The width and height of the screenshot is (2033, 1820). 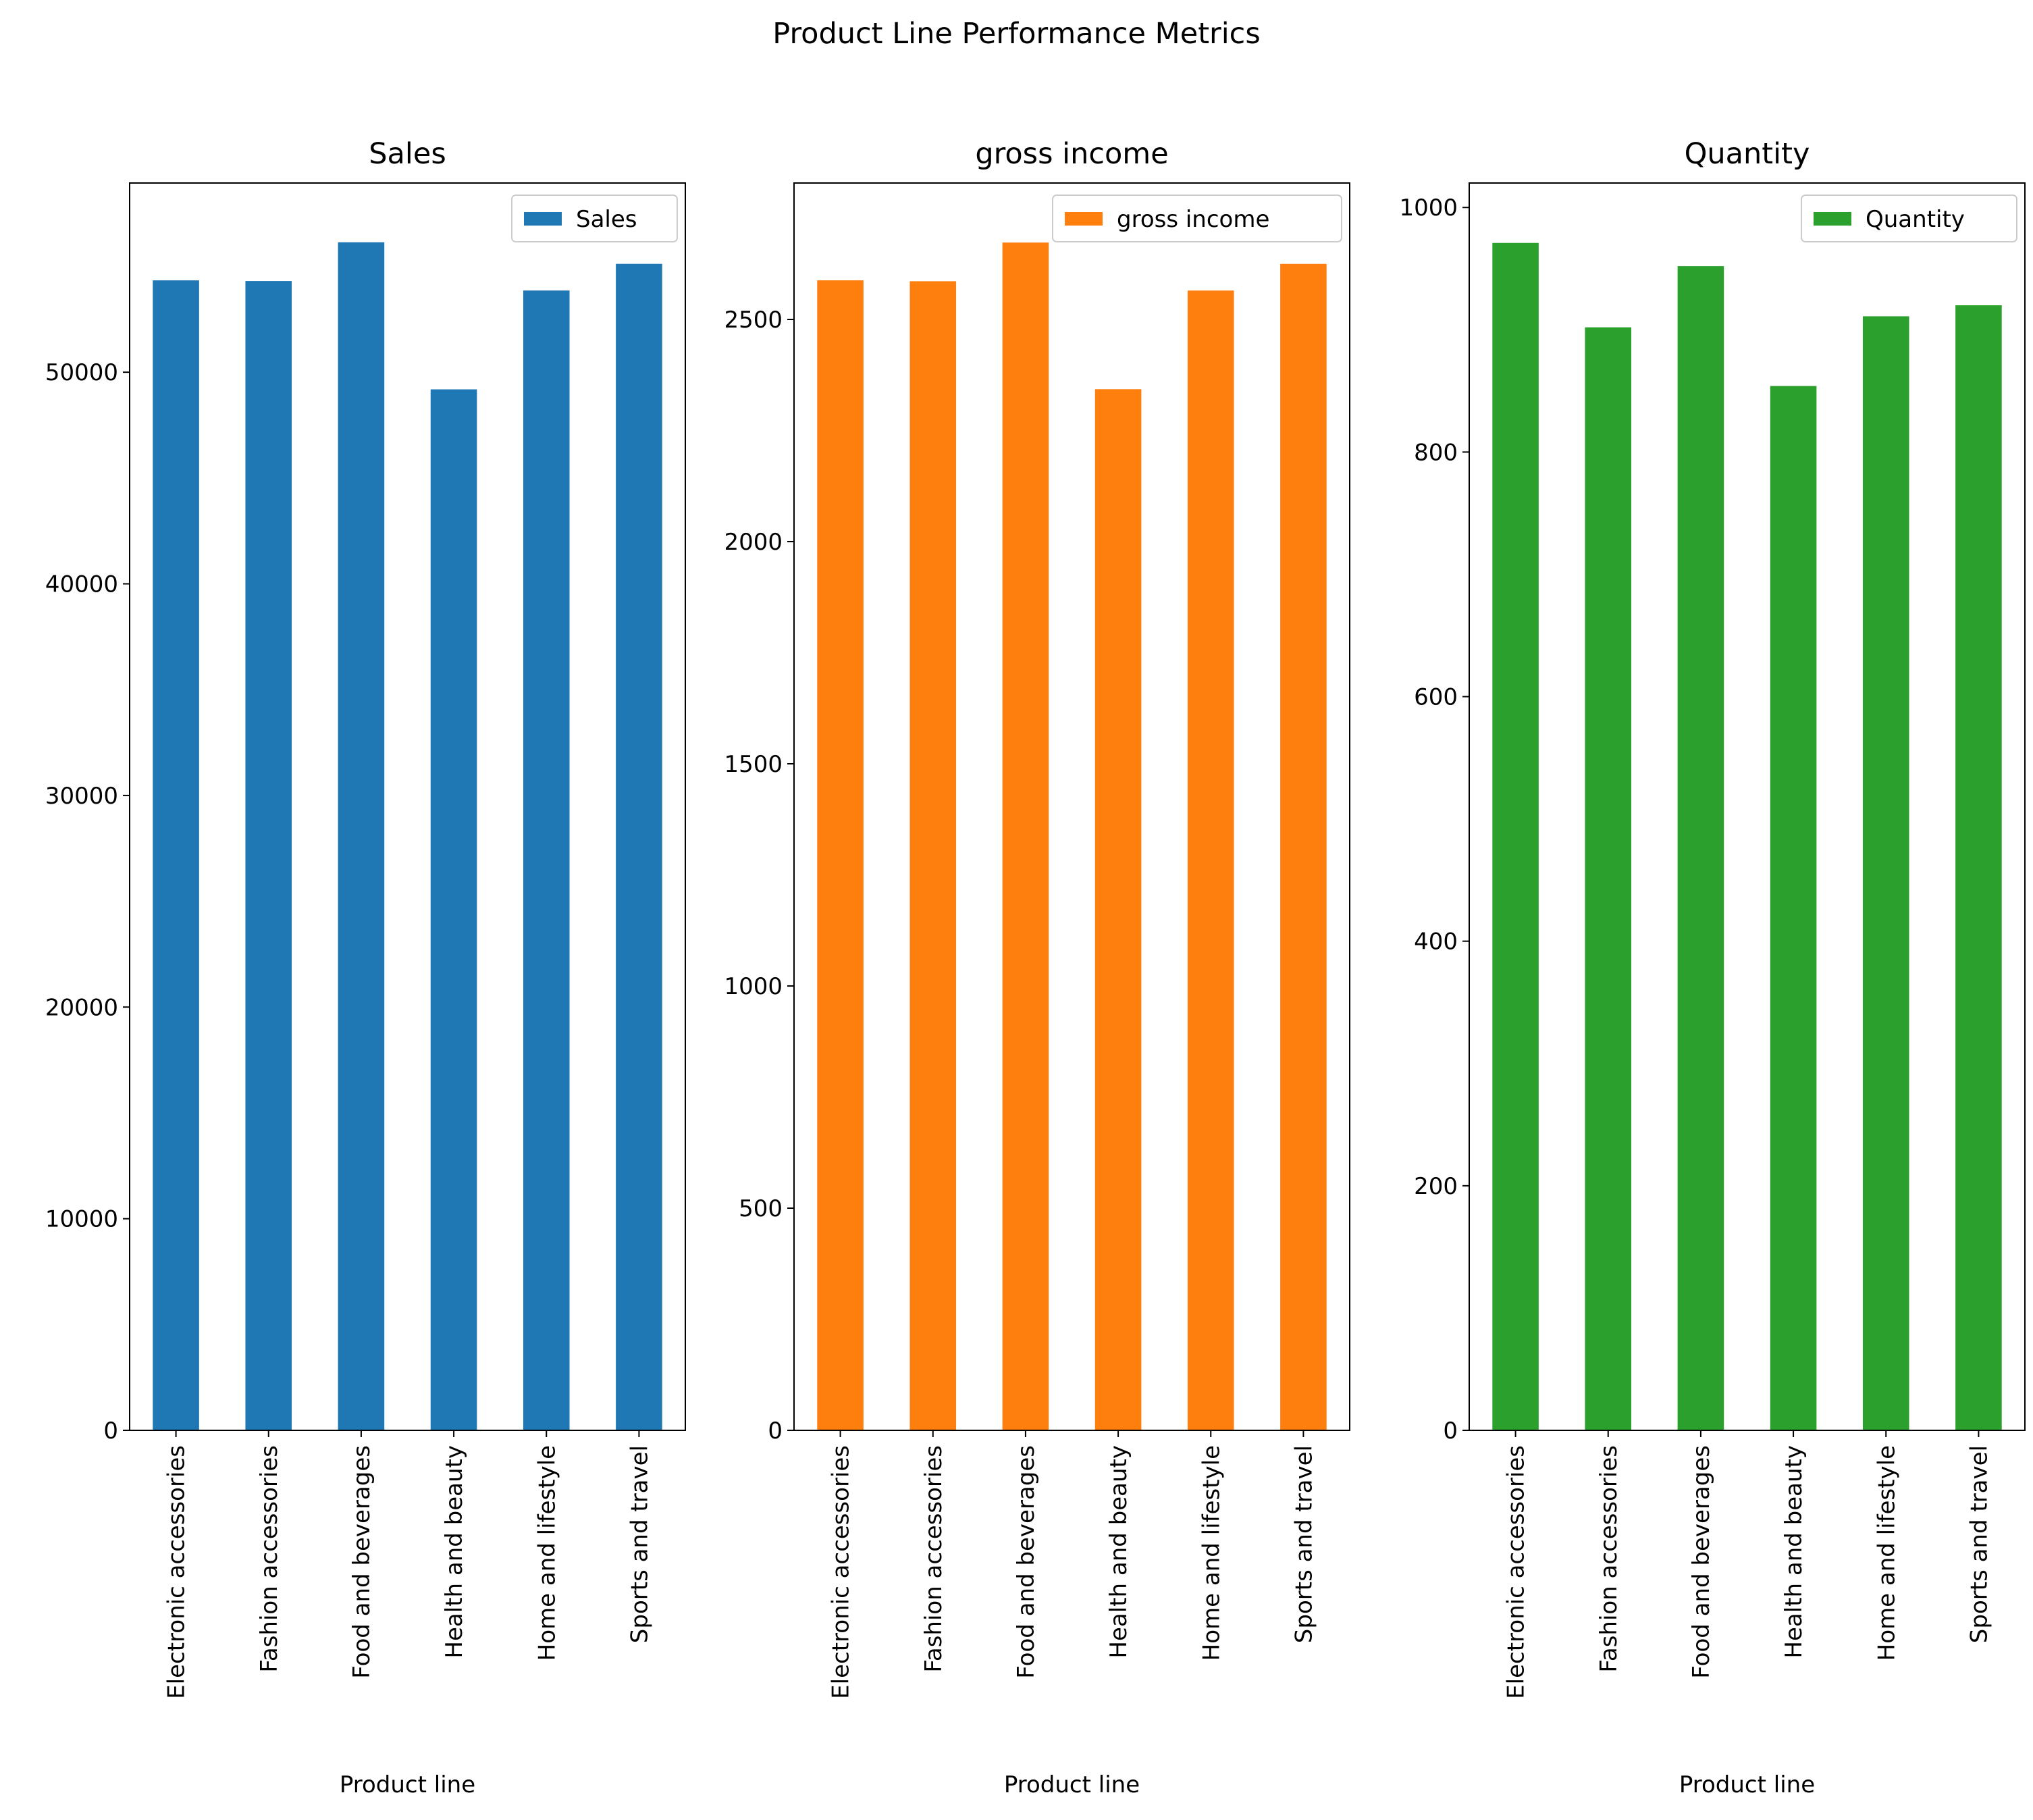 I want to click on subplot-title: Quantity, so click(x=1748, y=154).